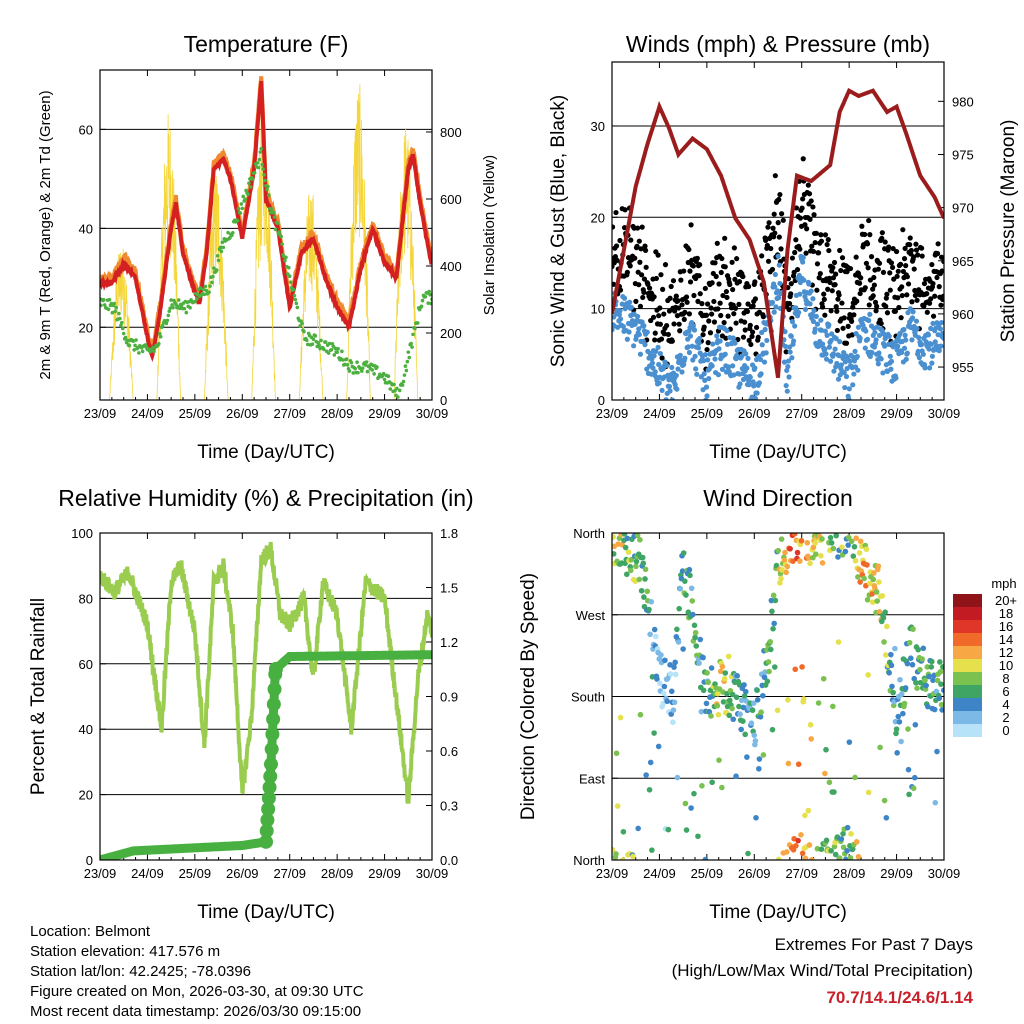  Describe the element at coordinates (267, 820) in the screenshot. I see `precip-point` at that location.